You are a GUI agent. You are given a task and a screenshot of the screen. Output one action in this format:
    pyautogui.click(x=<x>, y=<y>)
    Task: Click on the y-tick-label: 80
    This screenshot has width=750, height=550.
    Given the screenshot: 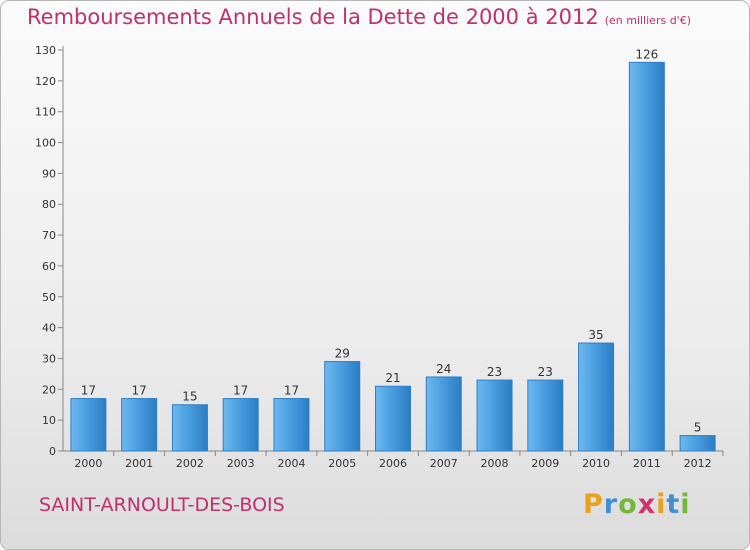 What is the action you would take?
    pyautogui.click(x=49, y=204)
    